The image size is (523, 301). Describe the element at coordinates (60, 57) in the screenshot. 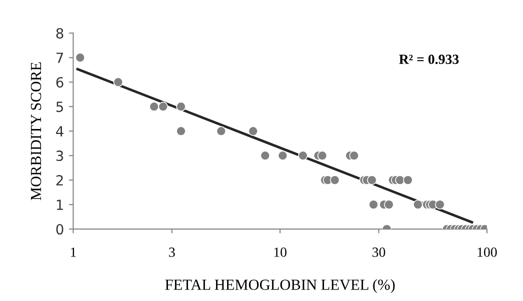

I see `y-tick-label: 7` at that location.